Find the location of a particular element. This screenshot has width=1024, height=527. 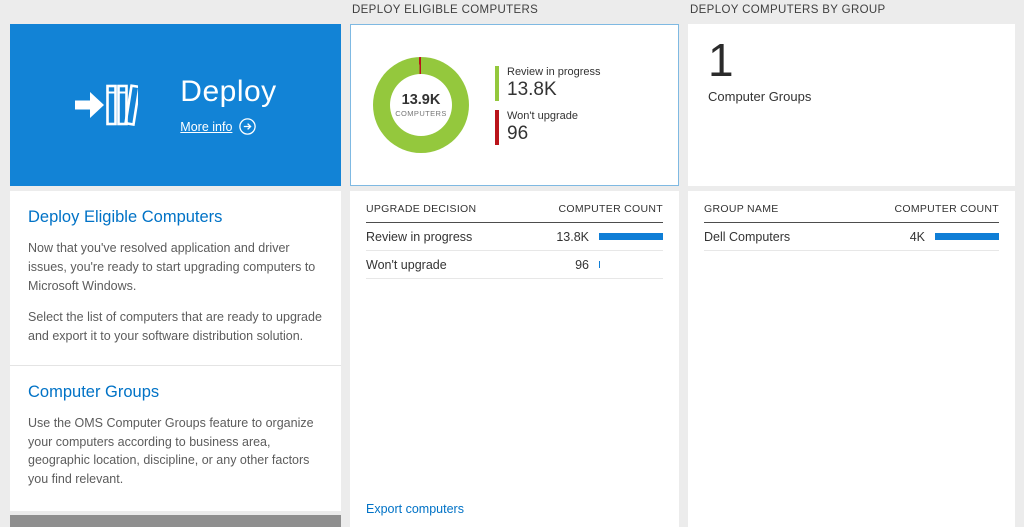

donut-center-label: COMPUTERS is located at coordinates (421, 113).